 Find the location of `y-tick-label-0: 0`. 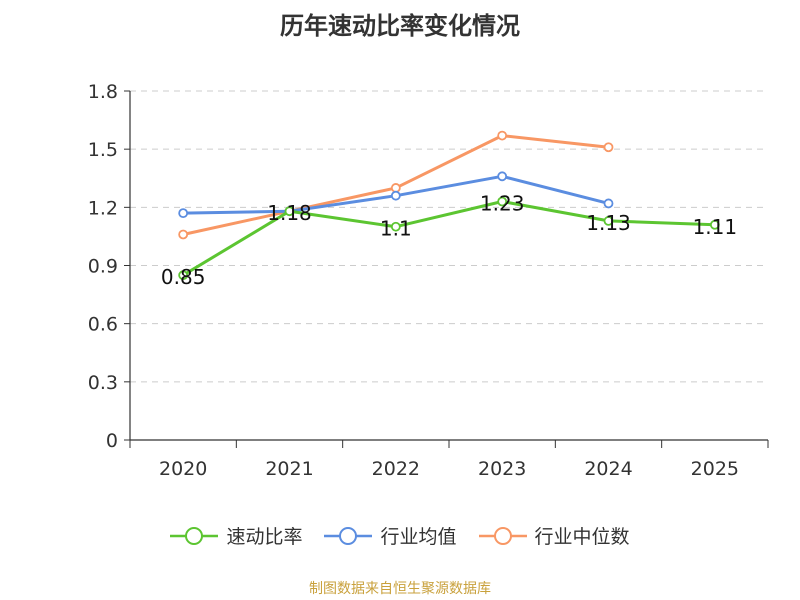

y-tick-label-0: 0 is located at coordinates (112, 441).